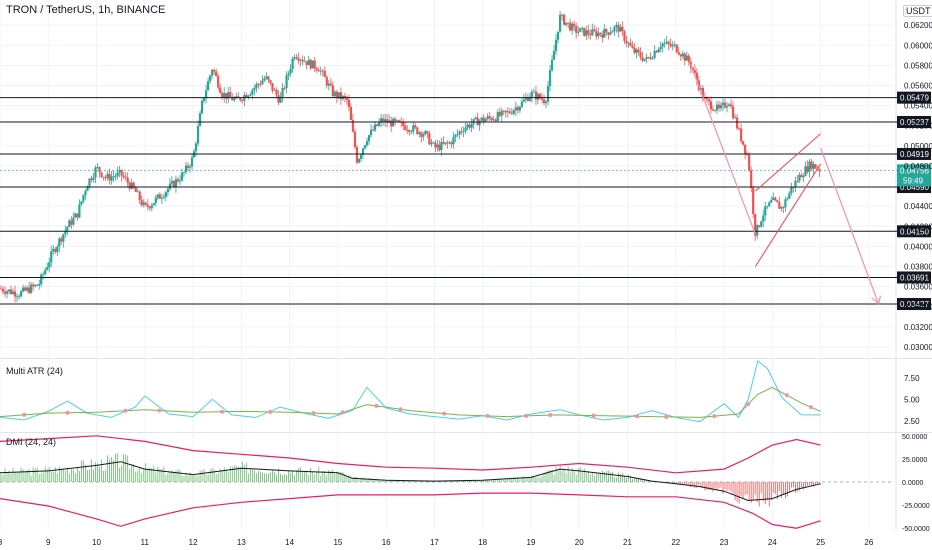 The width and height of the screenshot is (932, 550). What do you see at coordinates (876, 300) in the screenshot?
I see `projection-arrow-head` at bounding box center [876, 300].